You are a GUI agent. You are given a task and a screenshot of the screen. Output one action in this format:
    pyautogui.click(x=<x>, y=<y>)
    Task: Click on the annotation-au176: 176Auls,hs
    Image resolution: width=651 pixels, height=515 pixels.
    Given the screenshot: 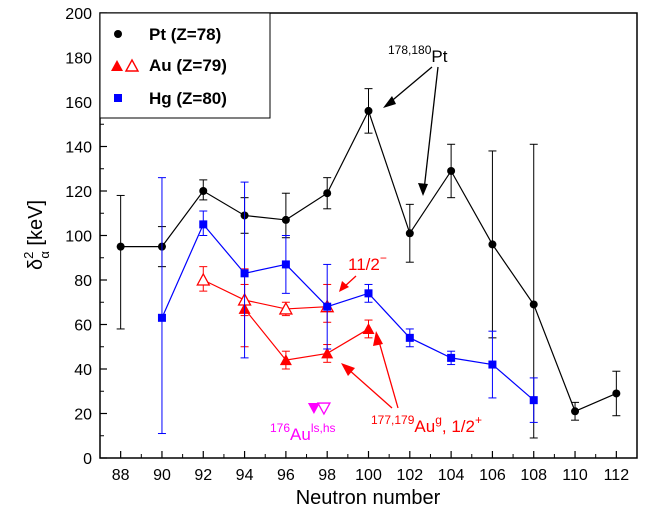 What is the action you would take?
    pyautogui.click(x=303, y=432)
    